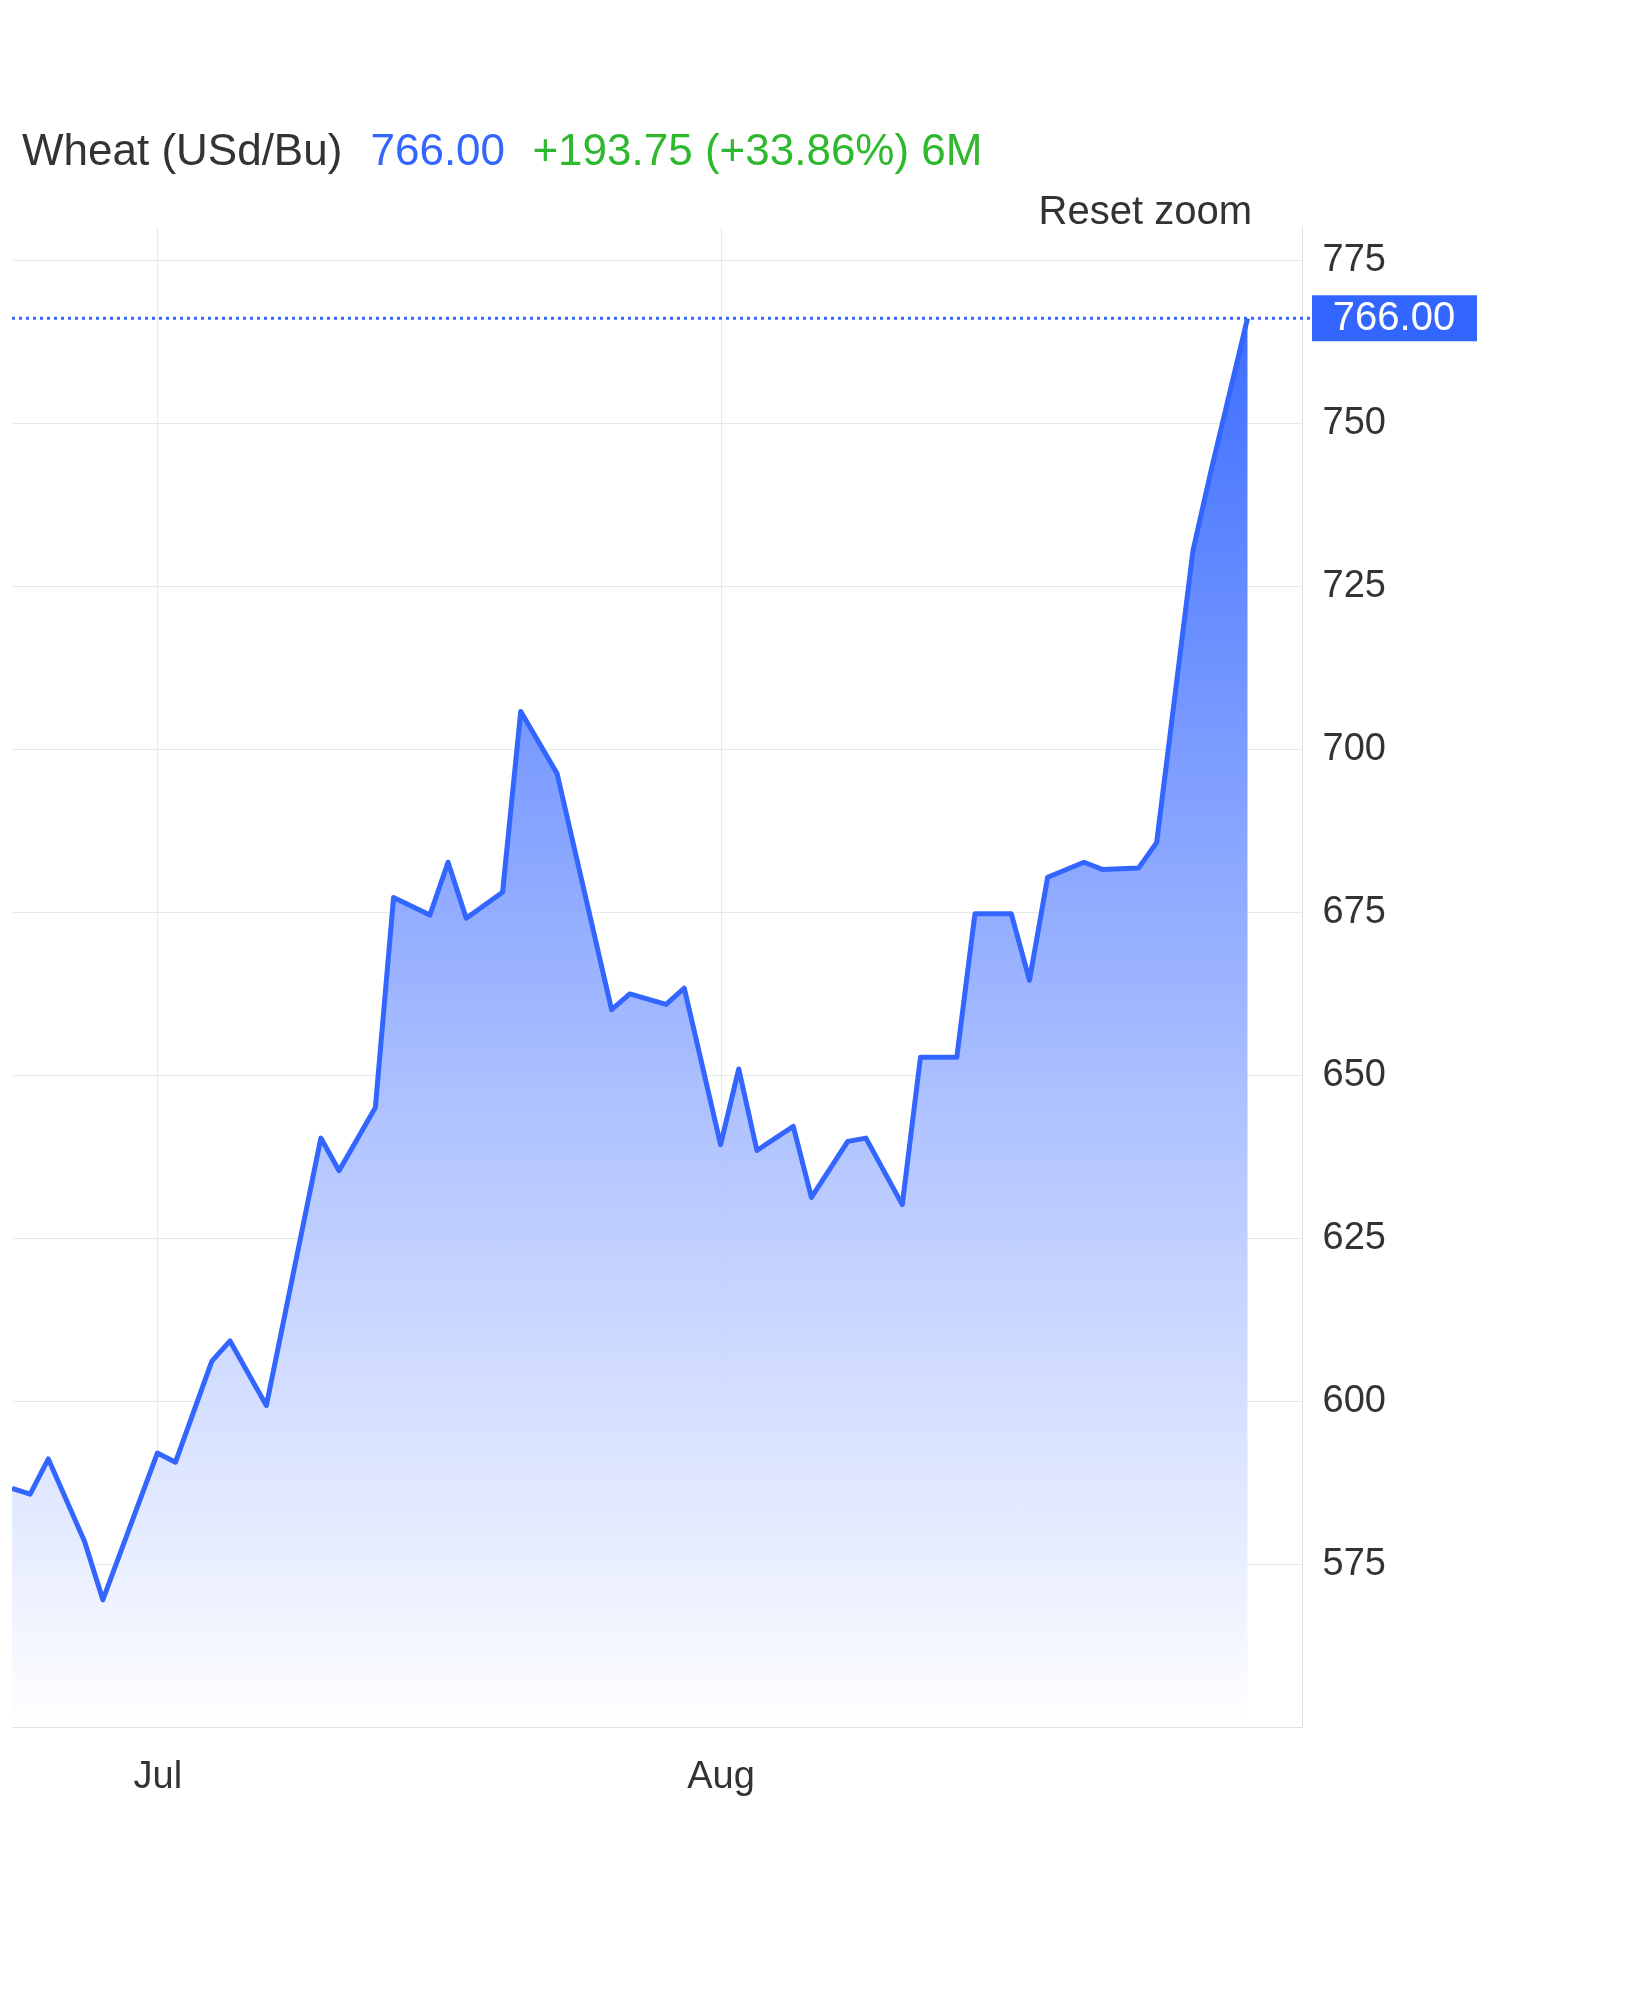 The height and width of the screenshot is (1989, 1638). I want to click on y-tick-label: 675, so click(1354, 910).